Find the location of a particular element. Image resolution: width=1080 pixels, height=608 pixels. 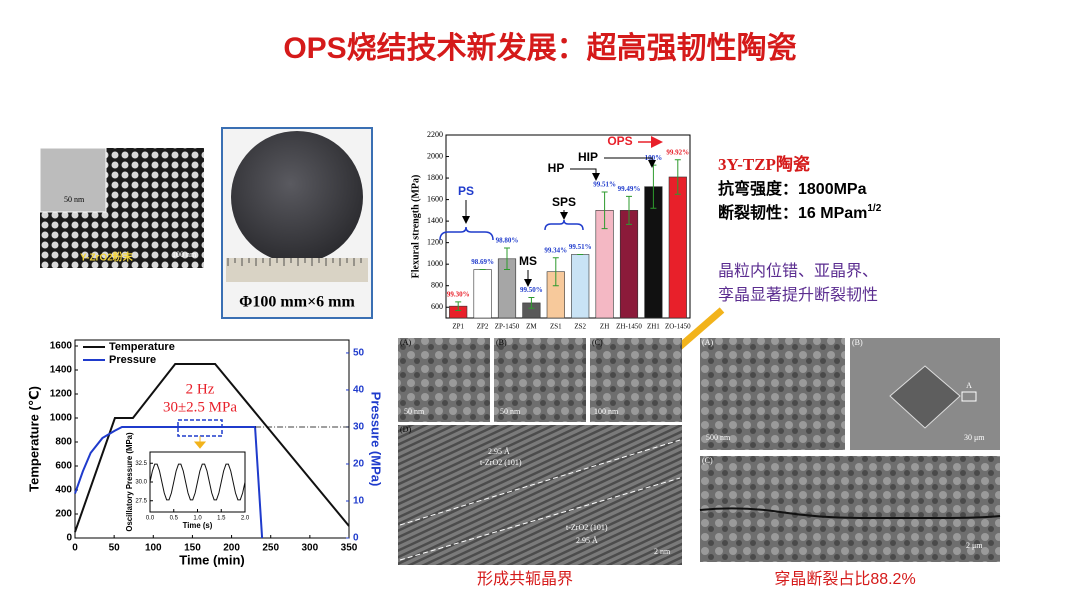

toughness: 断裂韧性：16 MPam1/2 is located at coordinates (800, 213).